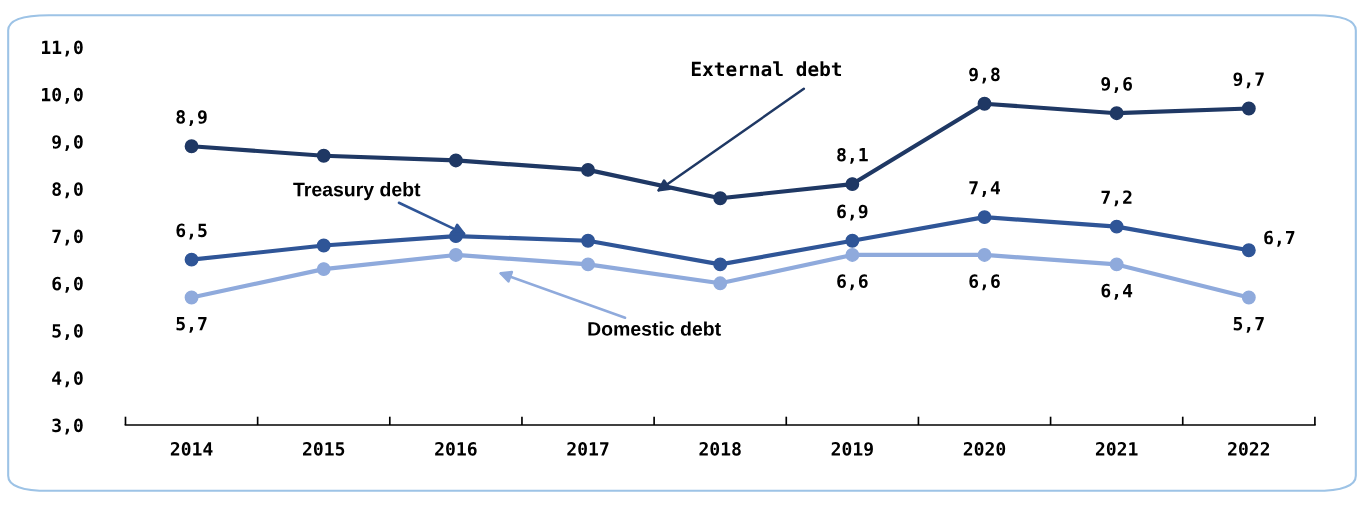 The width and height of the screenshot is (1364, 506). Describe the element at coordinates (1116, 198) in the screenshot. I see `data-label: 7,2` at that location.